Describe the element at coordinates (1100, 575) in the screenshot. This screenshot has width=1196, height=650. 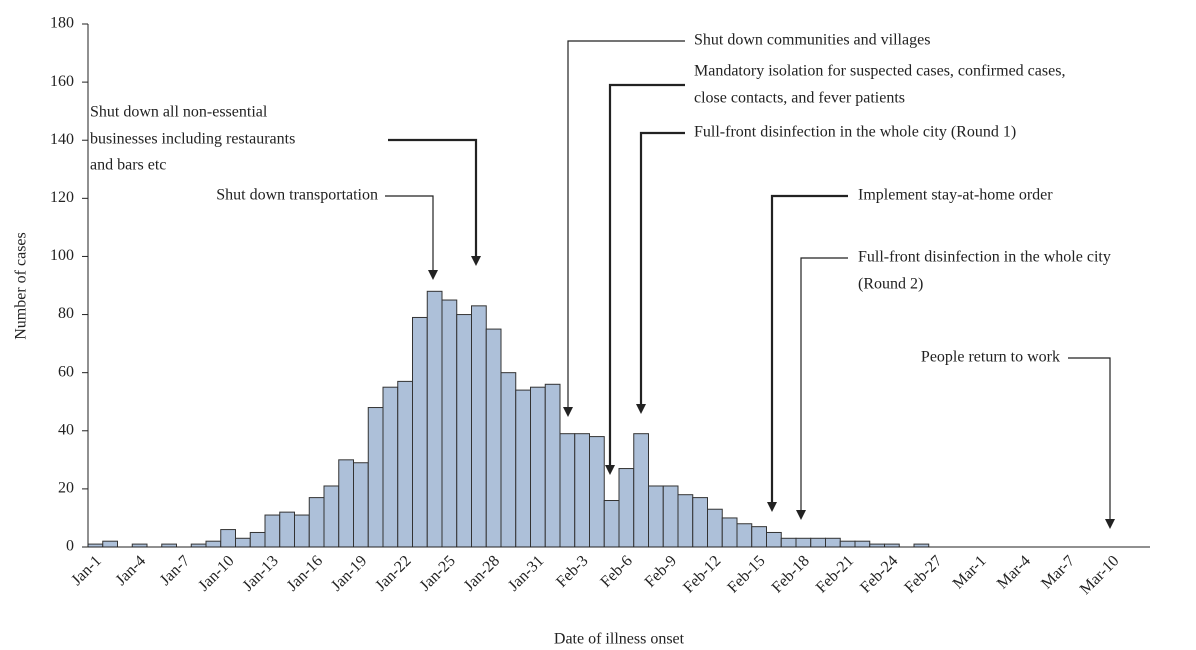
I see `x-tick-label: Mar-10` at that location.